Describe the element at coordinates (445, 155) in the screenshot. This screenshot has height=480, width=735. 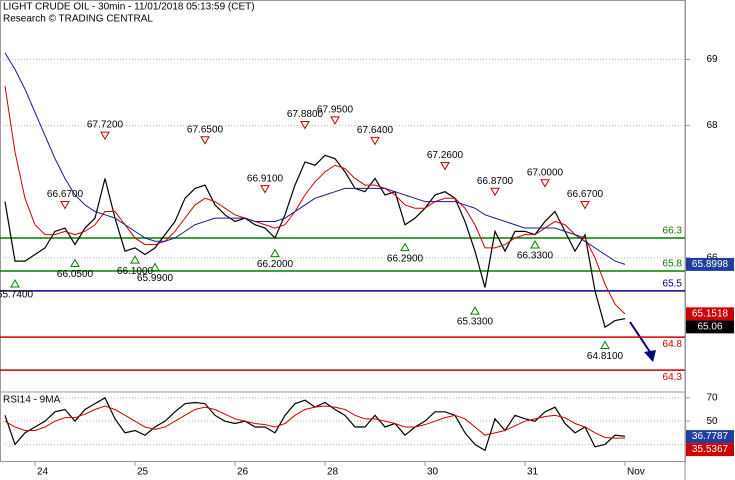
I see `high-label: 67.2600` at that location.